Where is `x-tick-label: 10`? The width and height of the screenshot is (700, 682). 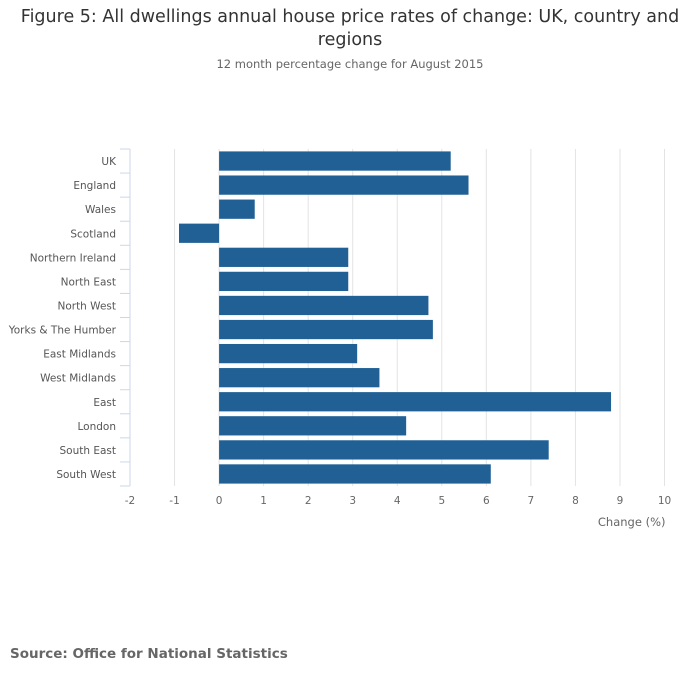 x-tick-label: 10 is located at coordinates (664, 501).